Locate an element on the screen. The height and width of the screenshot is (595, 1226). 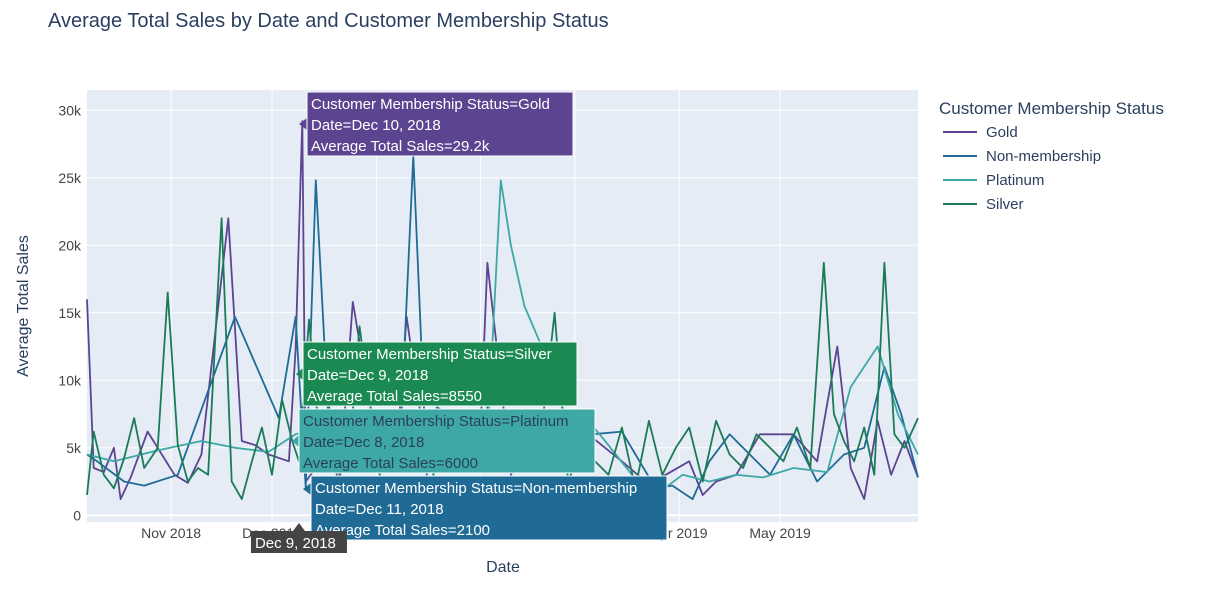
legend-item-gold: Gold is located at coordinates (980, 132).